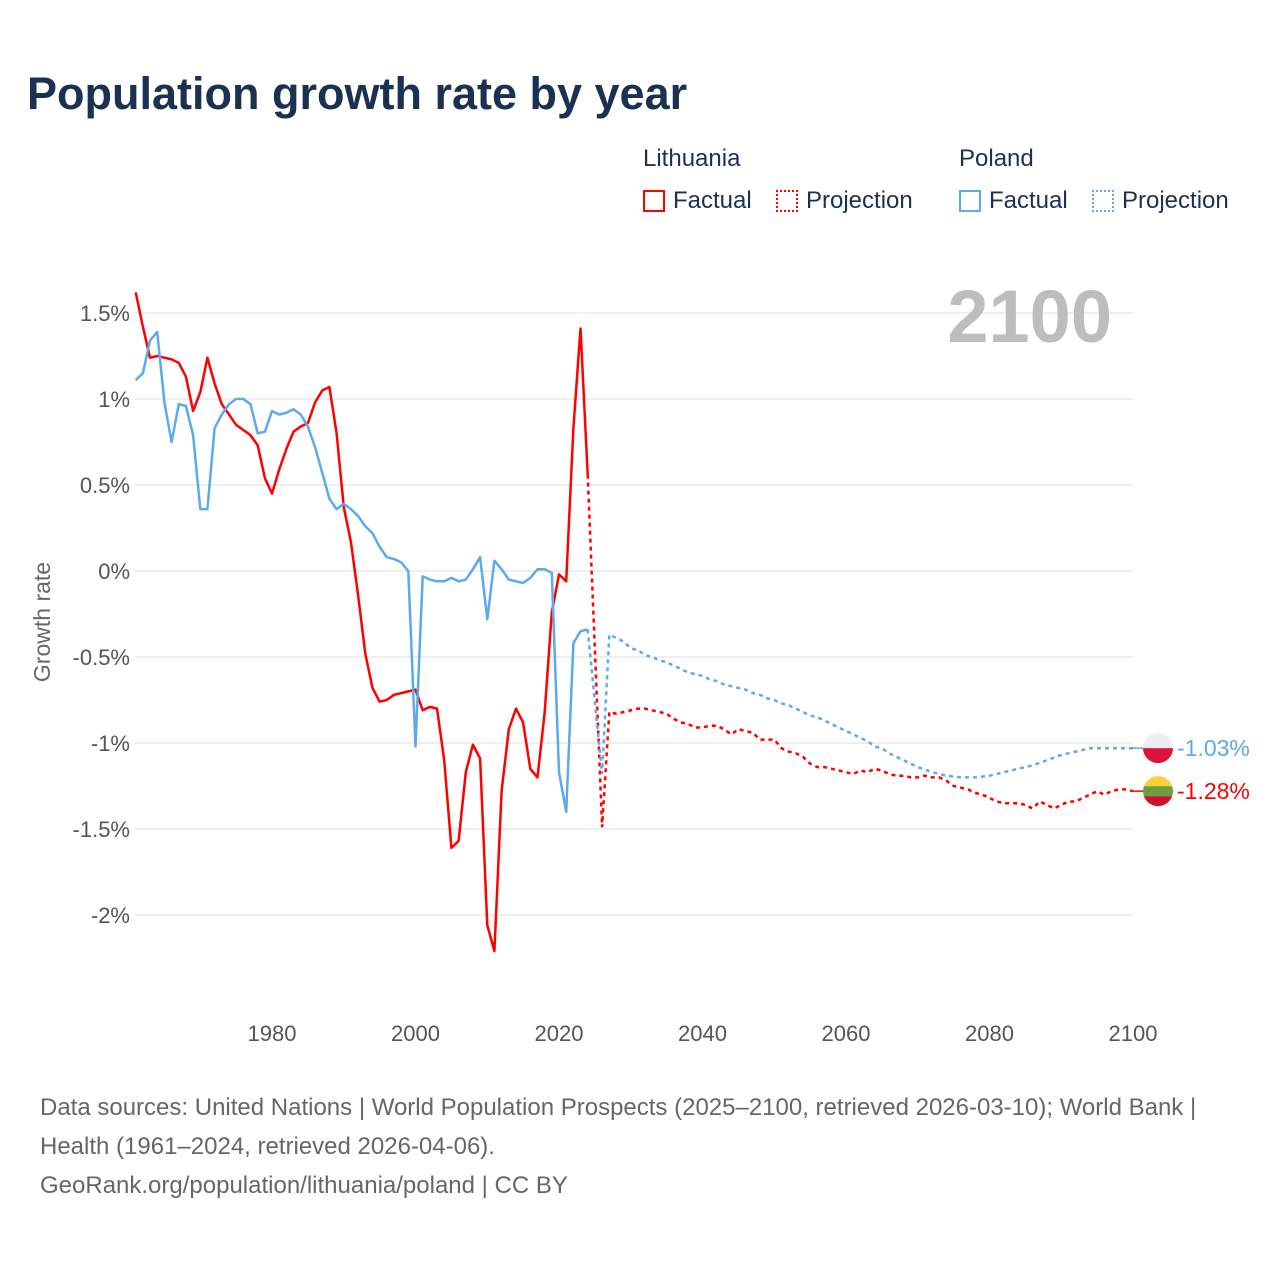  I want to click on y-tick-label: -0.5%, so click(101, 657).